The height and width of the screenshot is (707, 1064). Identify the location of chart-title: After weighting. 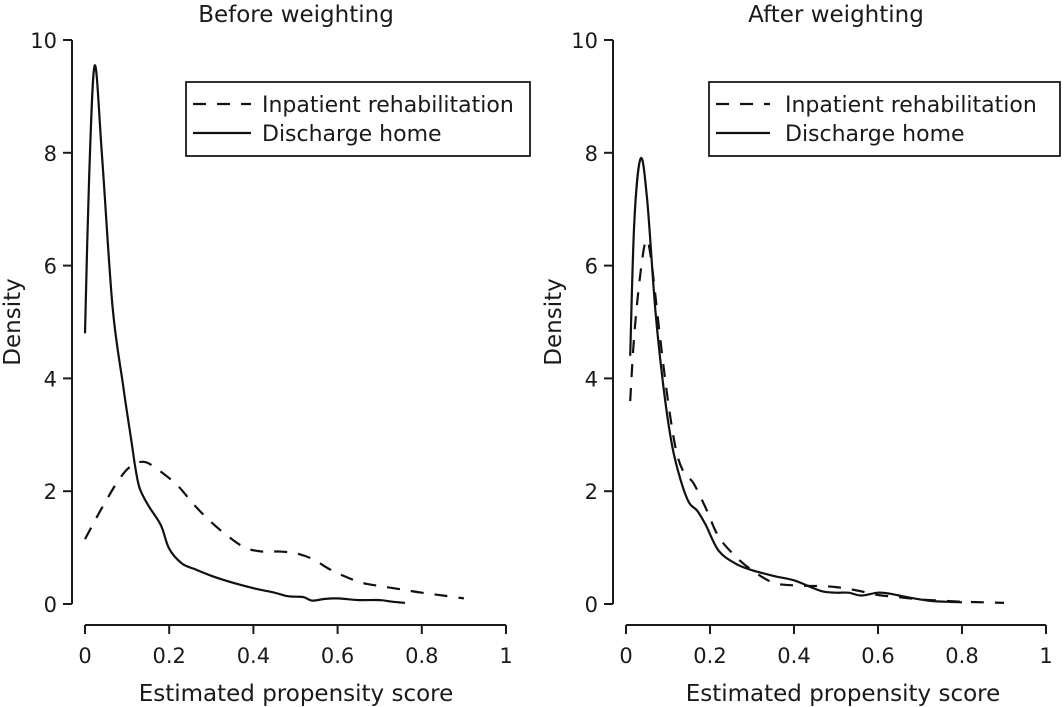
(836, 15).